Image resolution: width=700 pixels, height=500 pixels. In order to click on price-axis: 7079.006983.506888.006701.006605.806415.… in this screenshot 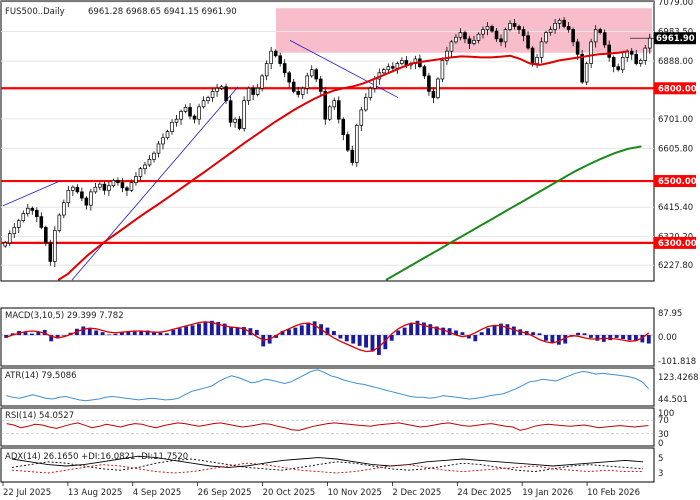, I will do `click(663, 135)`.